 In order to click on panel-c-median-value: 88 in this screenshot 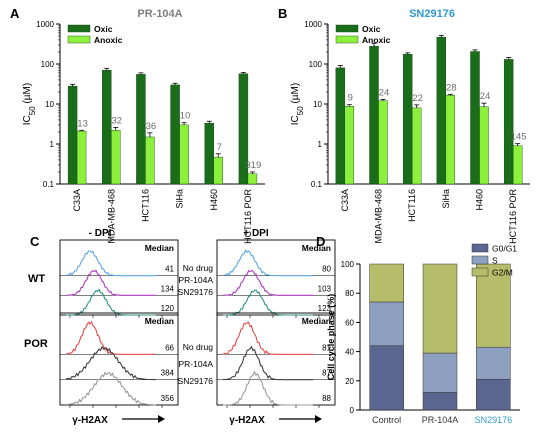, I will do `click(326, 398)`.